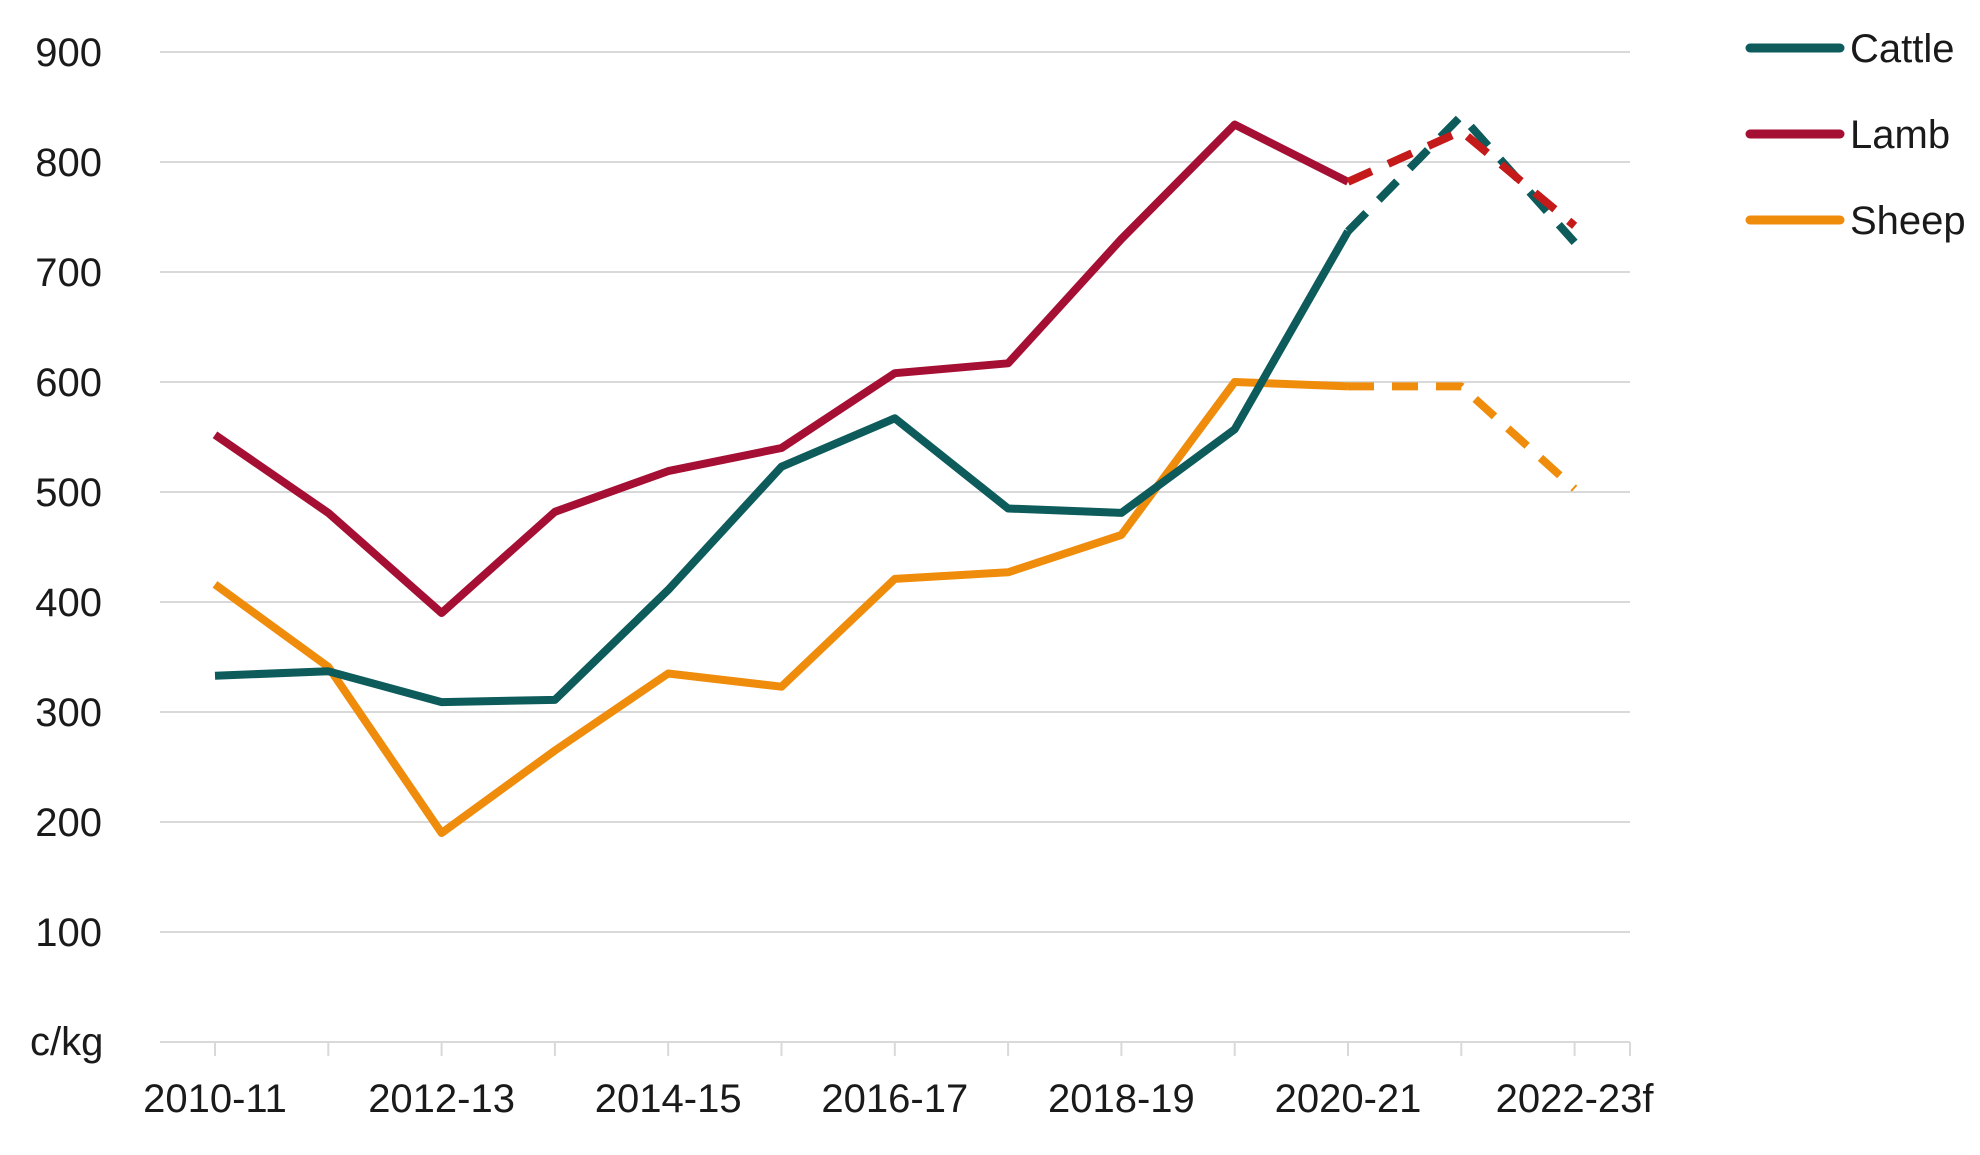 This screenshot has height=1155, width=1980. What do you see at coordinates (668, 1099) in the screenshot?
I see `x-tick-label: 2014-15` at bounding box center [668, 1099].